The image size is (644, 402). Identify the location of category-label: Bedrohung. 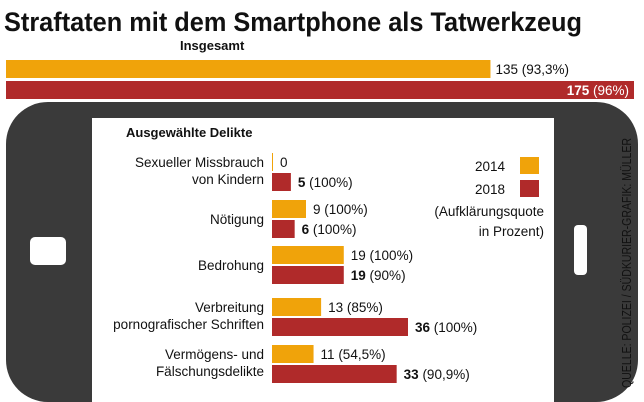
(231, 265).